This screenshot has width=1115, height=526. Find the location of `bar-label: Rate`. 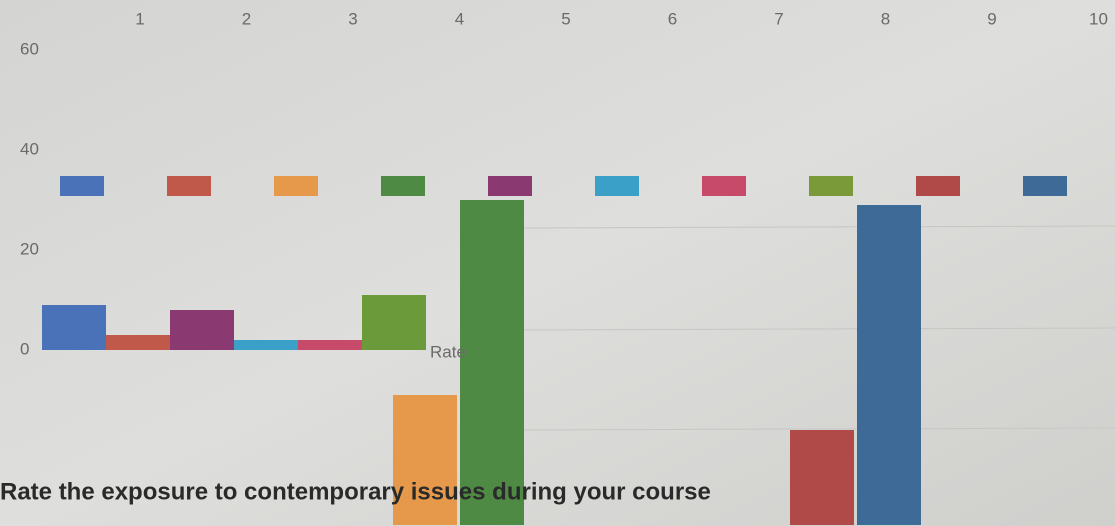

bar-label: Rate is located at coordinates (448, 351).